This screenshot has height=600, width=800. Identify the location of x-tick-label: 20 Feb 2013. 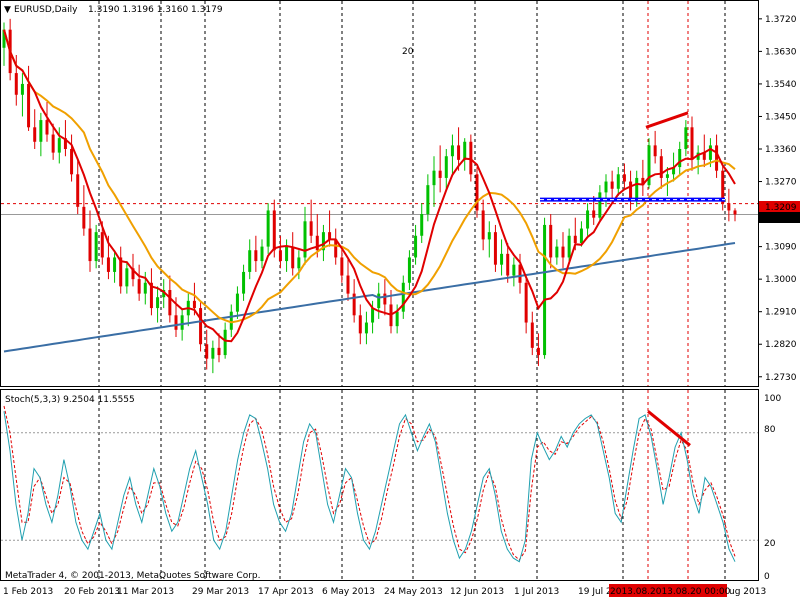
(92, 592).